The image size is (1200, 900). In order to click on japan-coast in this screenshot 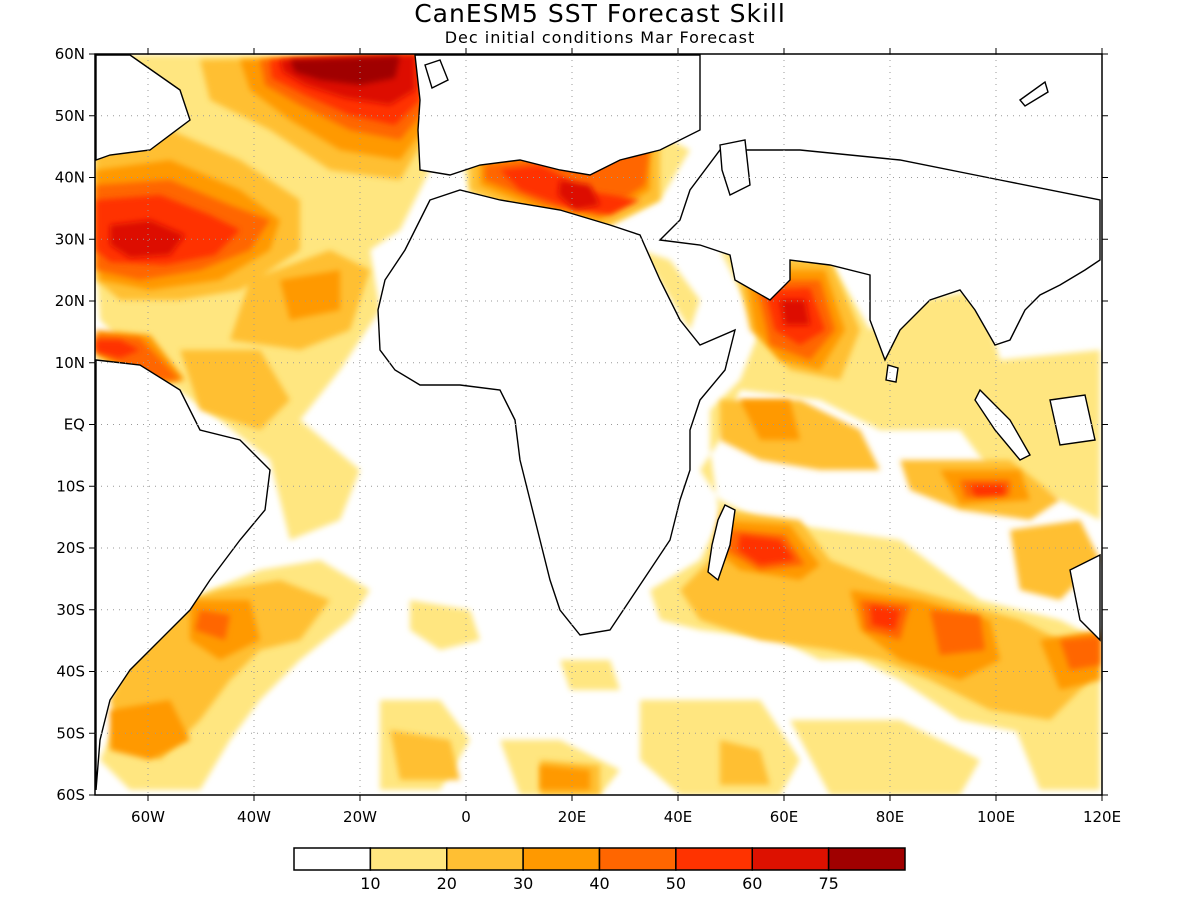, I will do `click(1033, 93)`.